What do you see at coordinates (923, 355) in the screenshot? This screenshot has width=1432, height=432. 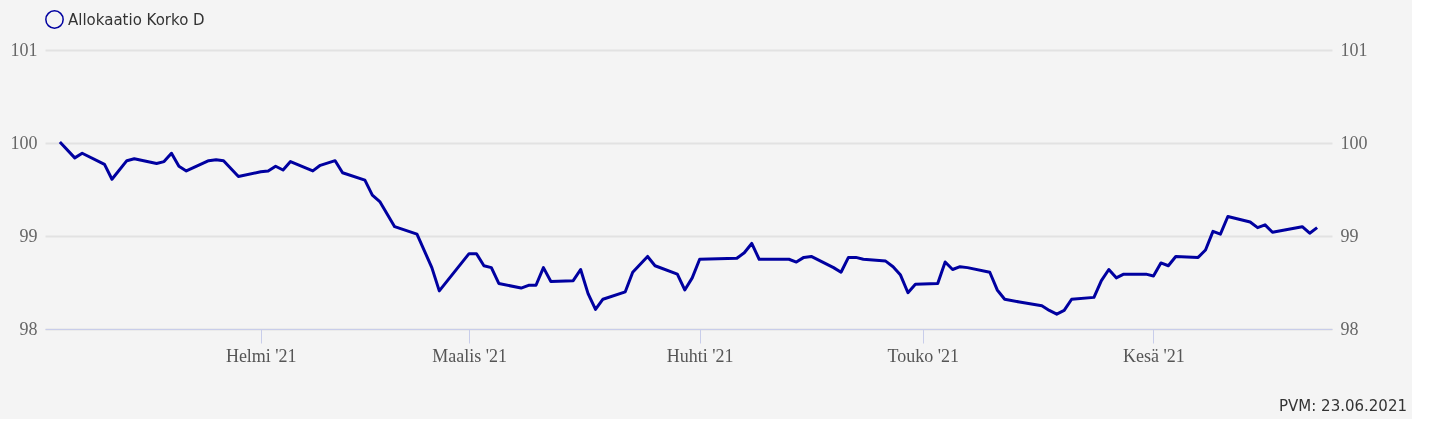 I see `x-tick-label: Touko '21` at bounding box center [923, 355].